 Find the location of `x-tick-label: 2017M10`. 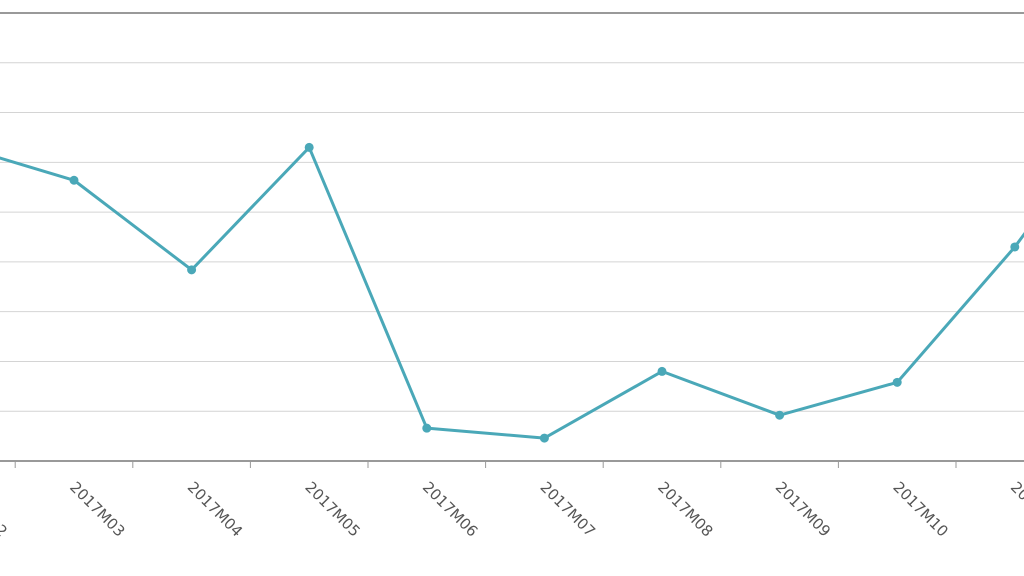

x-tick-label: 2017M10 is located at coordinates (920, 509).